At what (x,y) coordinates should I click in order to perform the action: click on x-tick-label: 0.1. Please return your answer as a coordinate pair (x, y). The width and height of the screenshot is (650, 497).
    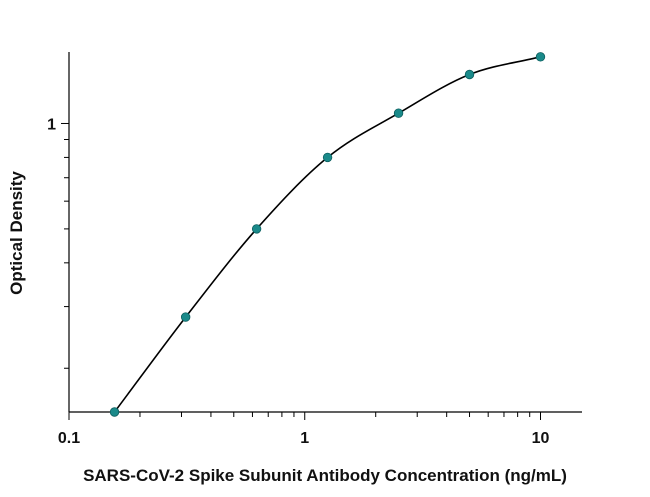
    Looking at the image, I should click on (69, 438).